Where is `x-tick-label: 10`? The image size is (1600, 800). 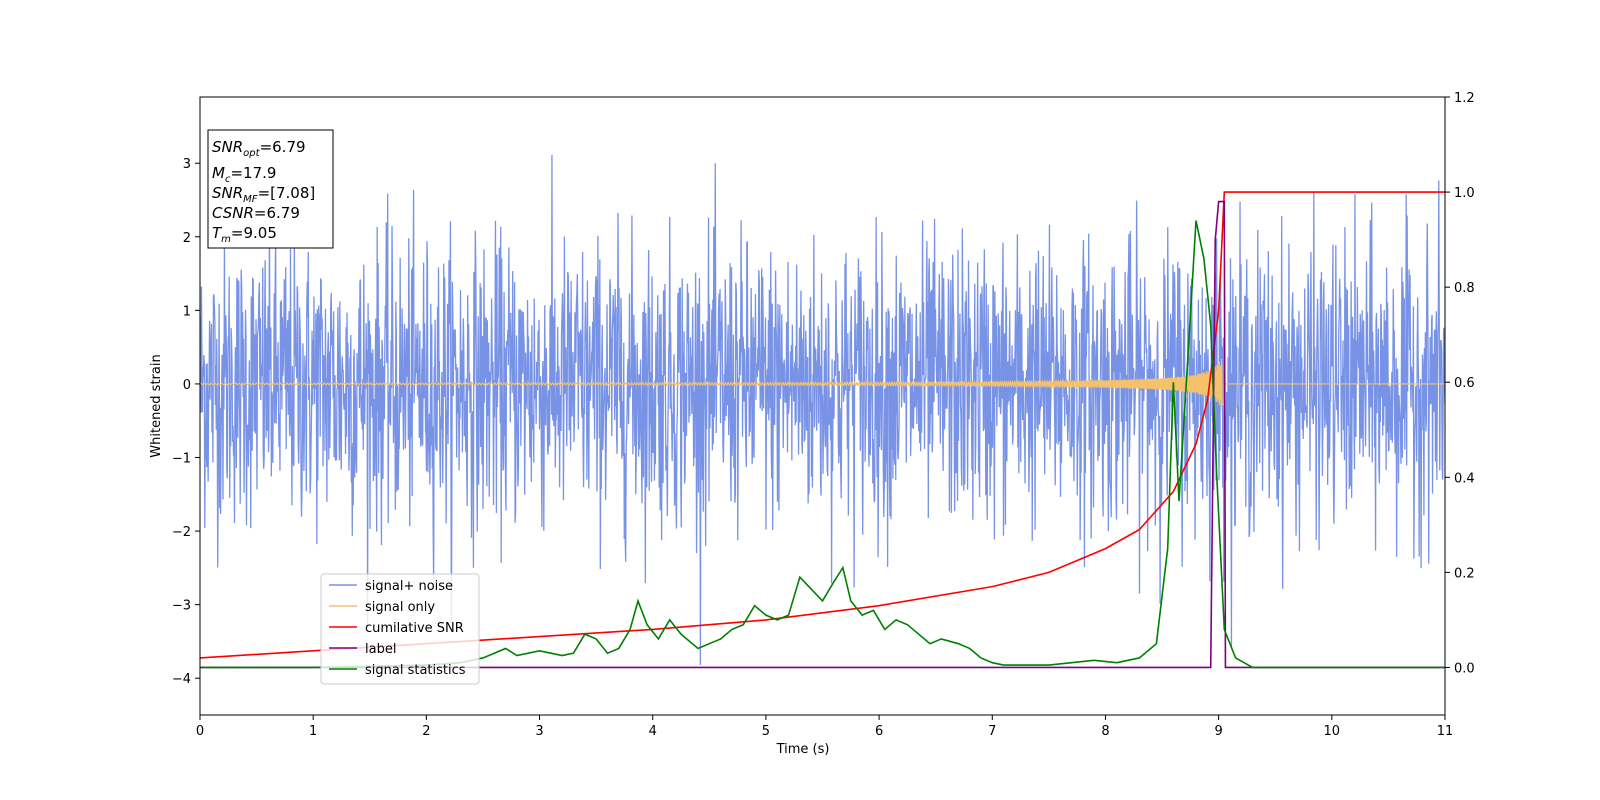
x-tick-label: 10 is located at coordinates (1332, 731).